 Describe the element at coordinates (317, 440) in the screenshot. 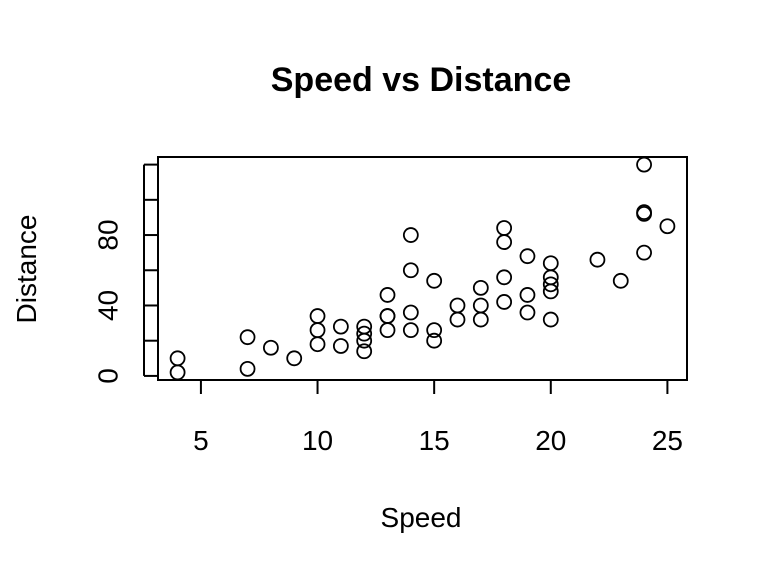

I see `x-tick-label: 10` at that location.